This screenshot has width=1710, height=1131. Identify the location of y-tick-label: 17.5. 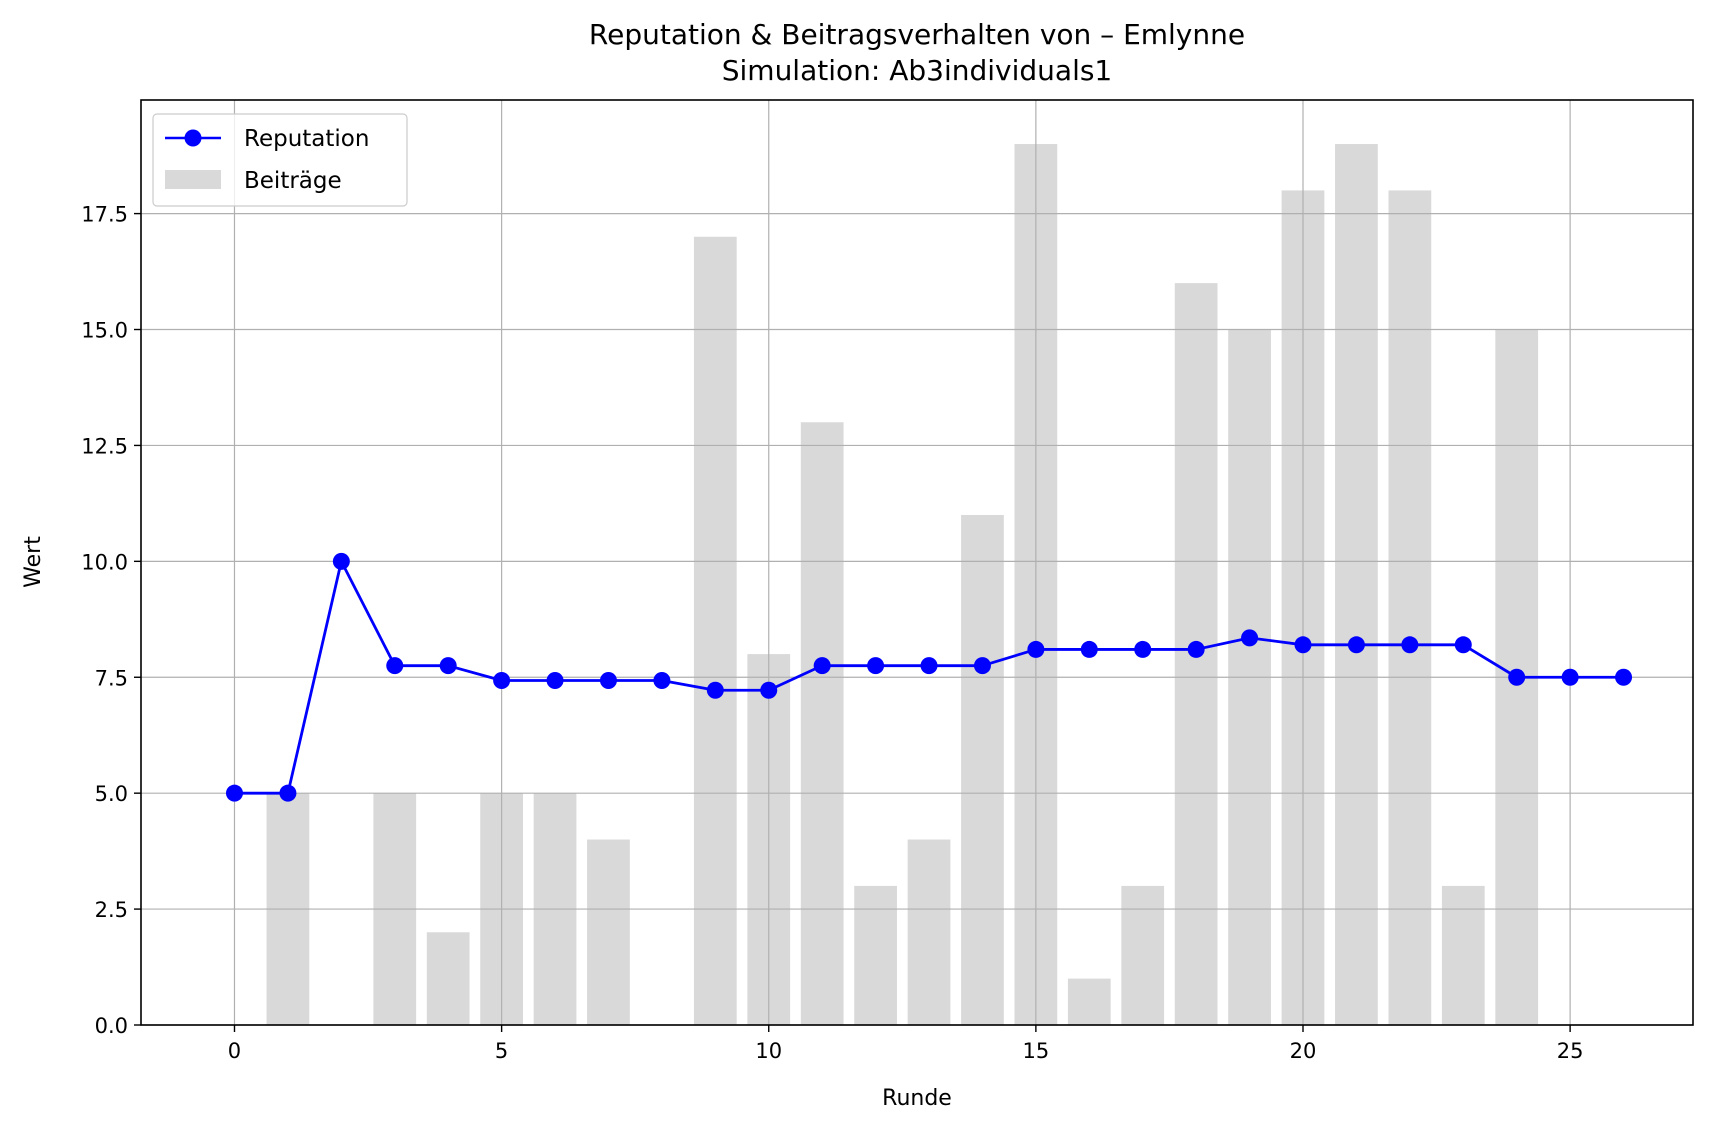
(104, 215).